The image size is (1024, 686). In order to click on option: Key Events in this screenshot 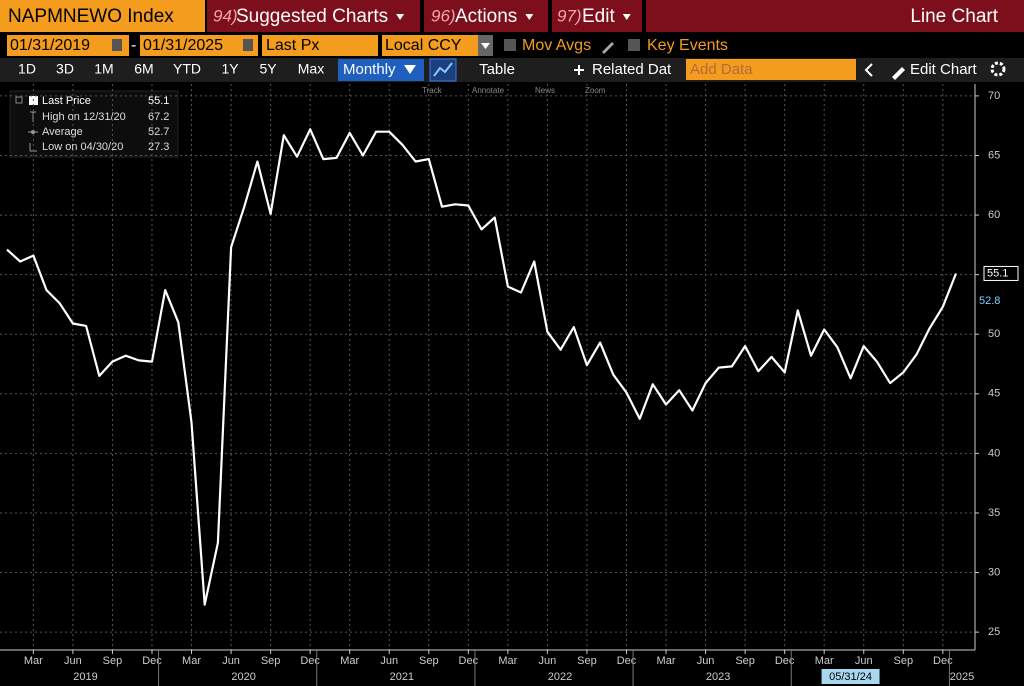, I will do `click(687, 45)`.